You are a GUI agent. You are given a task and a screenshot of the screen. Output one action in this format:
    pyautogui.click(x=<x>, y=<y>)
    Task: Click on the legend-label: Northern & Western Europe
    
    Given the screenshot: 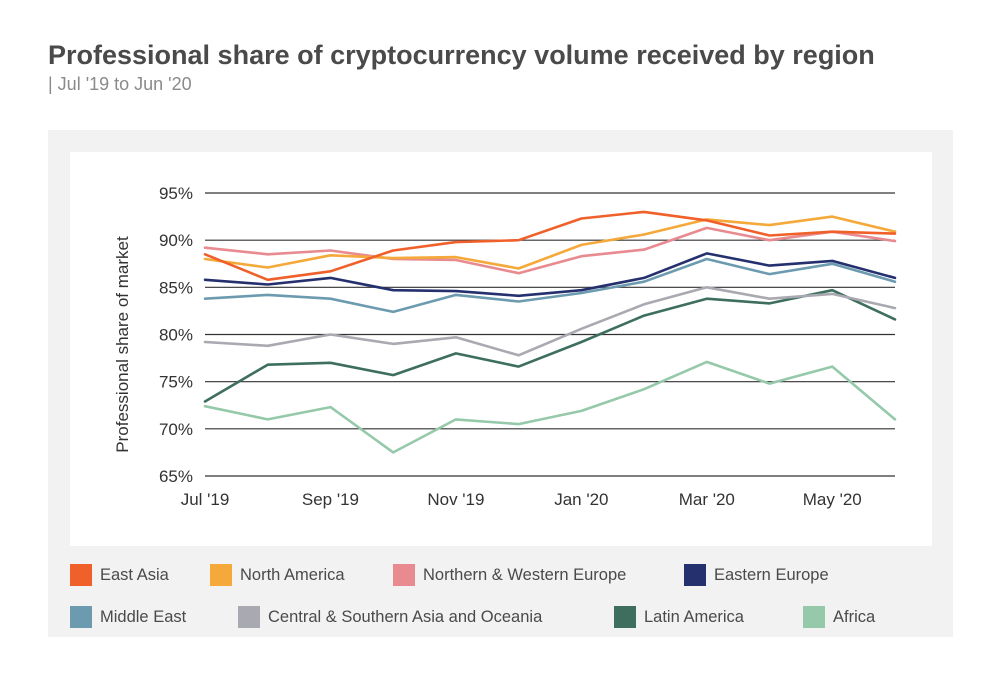 What is the action you would take?
    pyautogui.click(x=525, y=574)
    